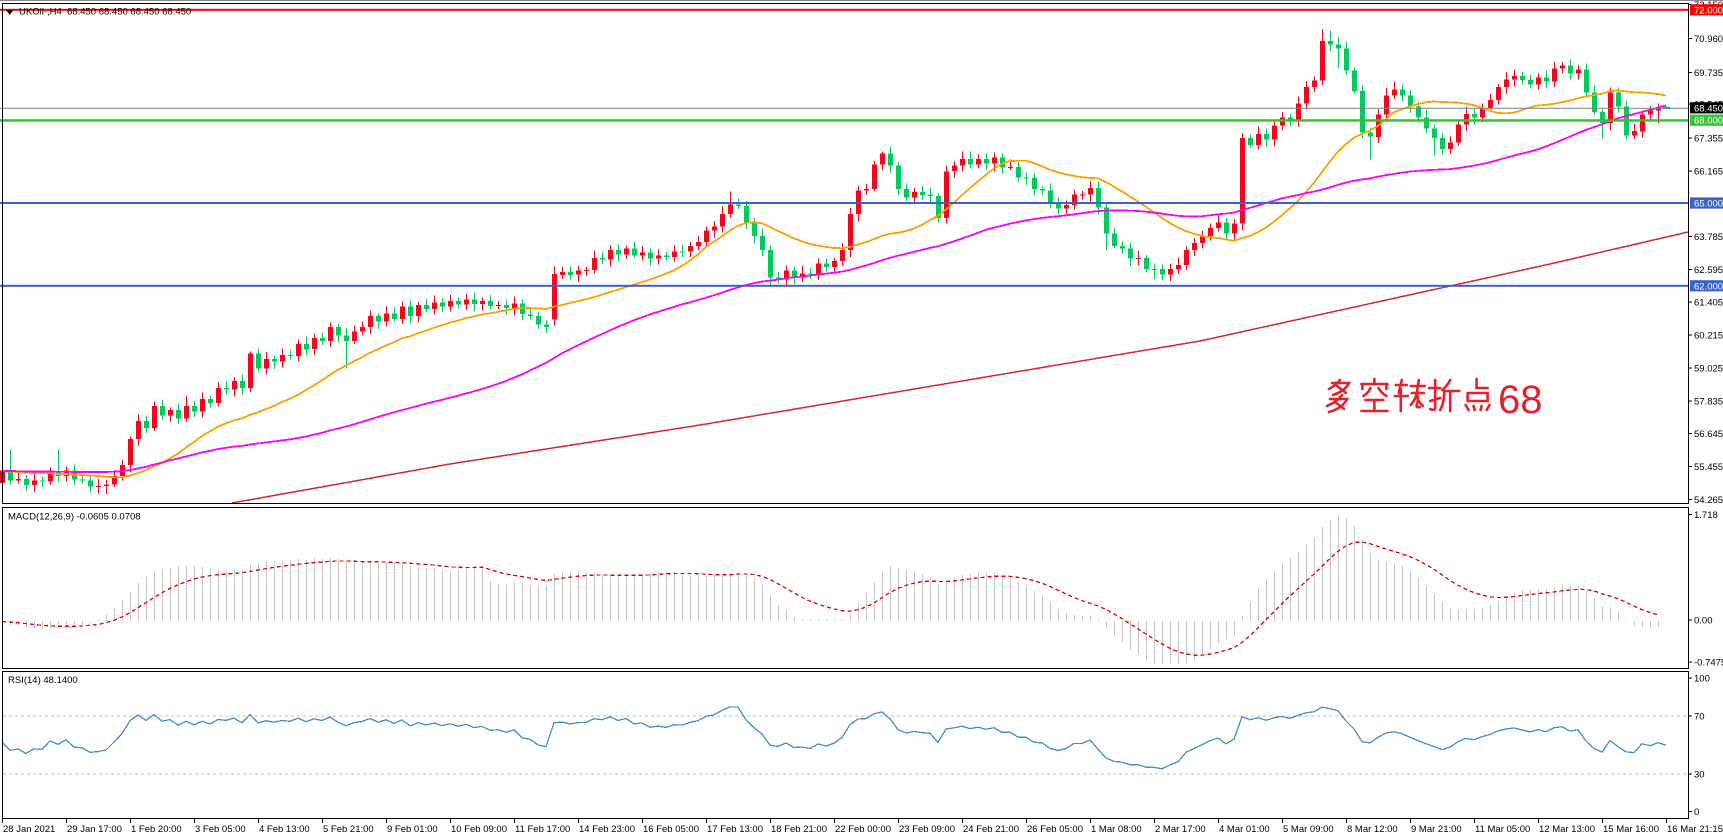 The image size is (1723, 838). Describe the element at coordinates (863, 829) in the screenshot. I see `svg-text: 22 Feb 00:00` at that location.